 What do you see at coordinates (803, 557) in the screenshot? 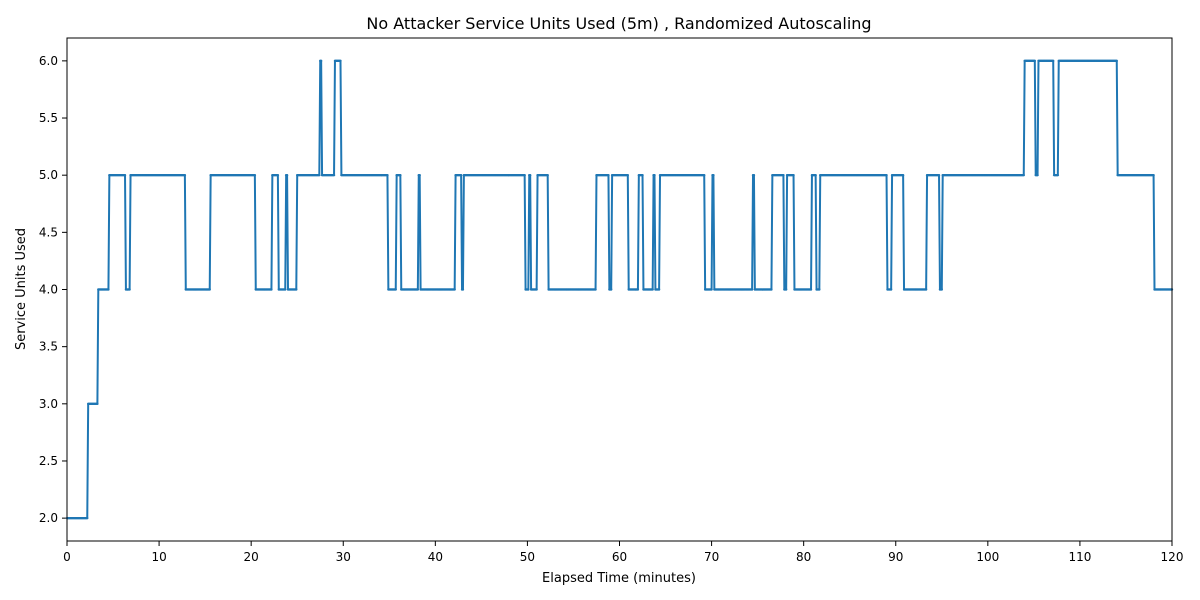
I see `x-tick-label: 80` at bounding box center [803, 557].